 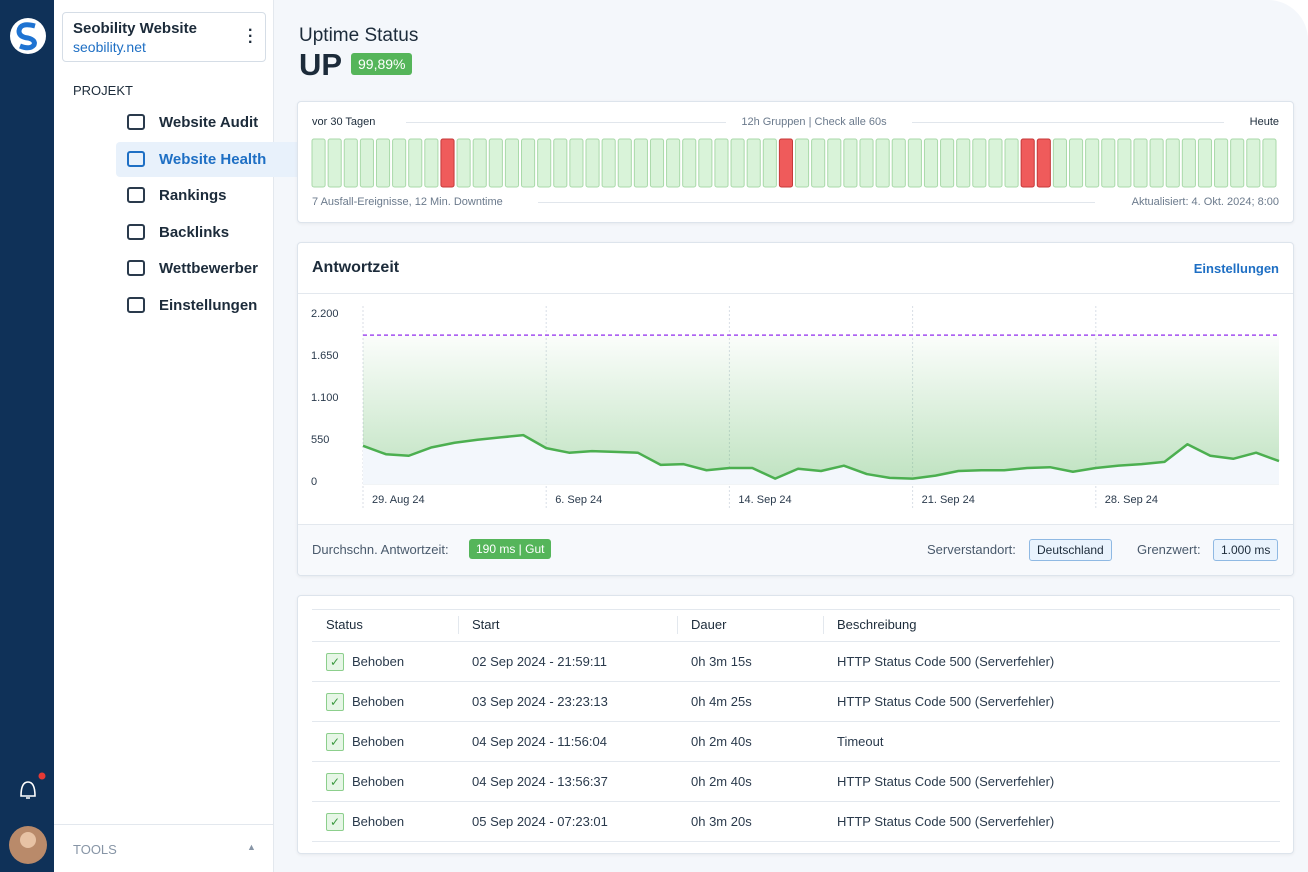 What do you see at coordinates (382, 64) in the screenshot?
I see `uptime-badge: 99,89%` at bounding box center [382, 64].